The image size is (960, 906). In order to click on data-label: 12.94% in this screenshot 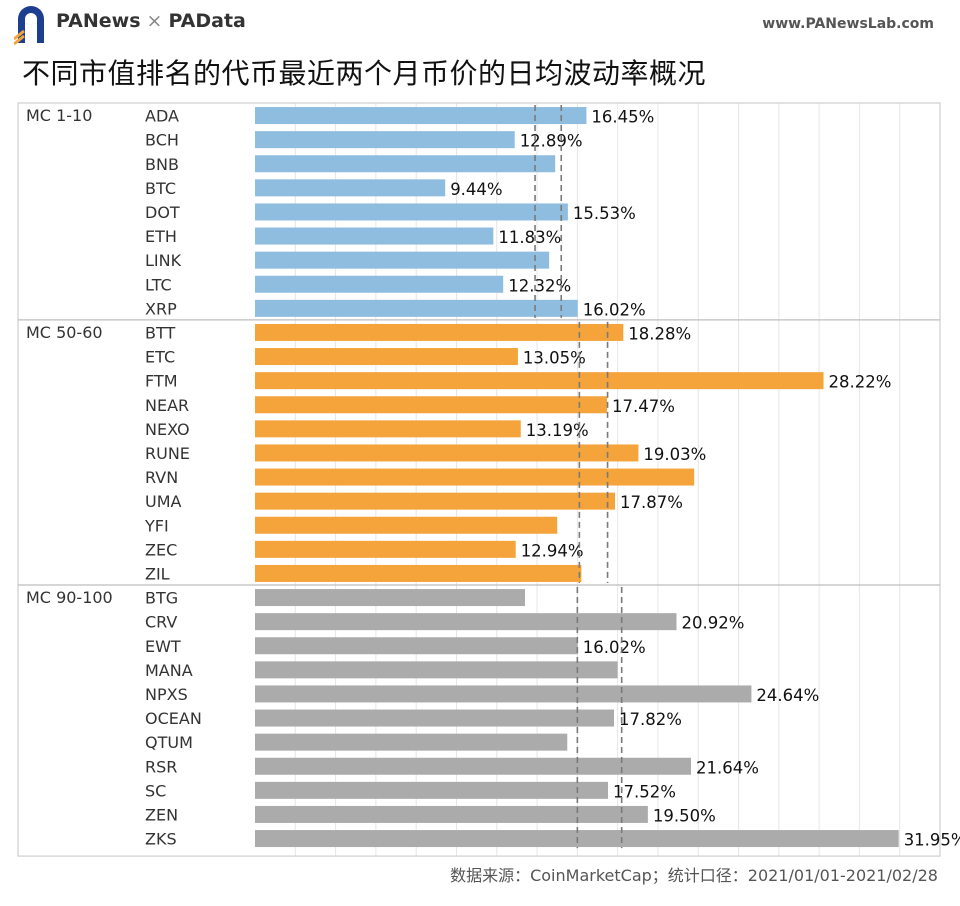, I will do `click(552, 550)`.